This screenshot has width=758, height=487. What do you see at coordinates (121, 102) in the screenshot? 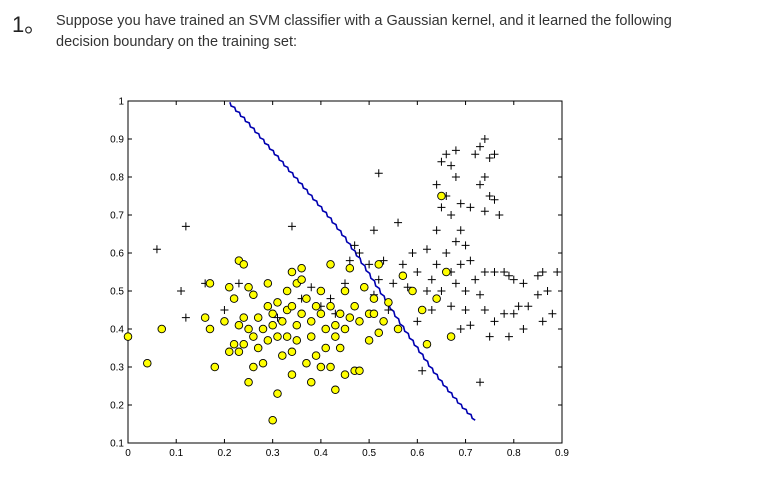
I see `y-tick-label: 1` at bounding box center [121, 102].